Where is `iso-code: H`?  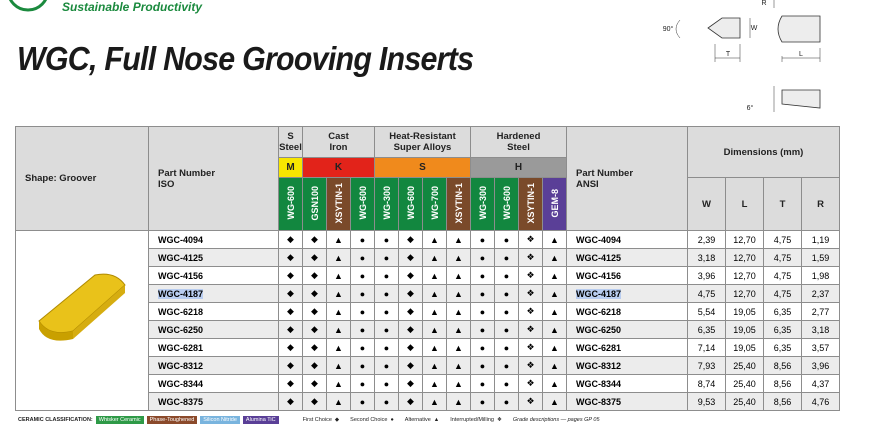 iso-code: H is located at coordinates (518, 167).